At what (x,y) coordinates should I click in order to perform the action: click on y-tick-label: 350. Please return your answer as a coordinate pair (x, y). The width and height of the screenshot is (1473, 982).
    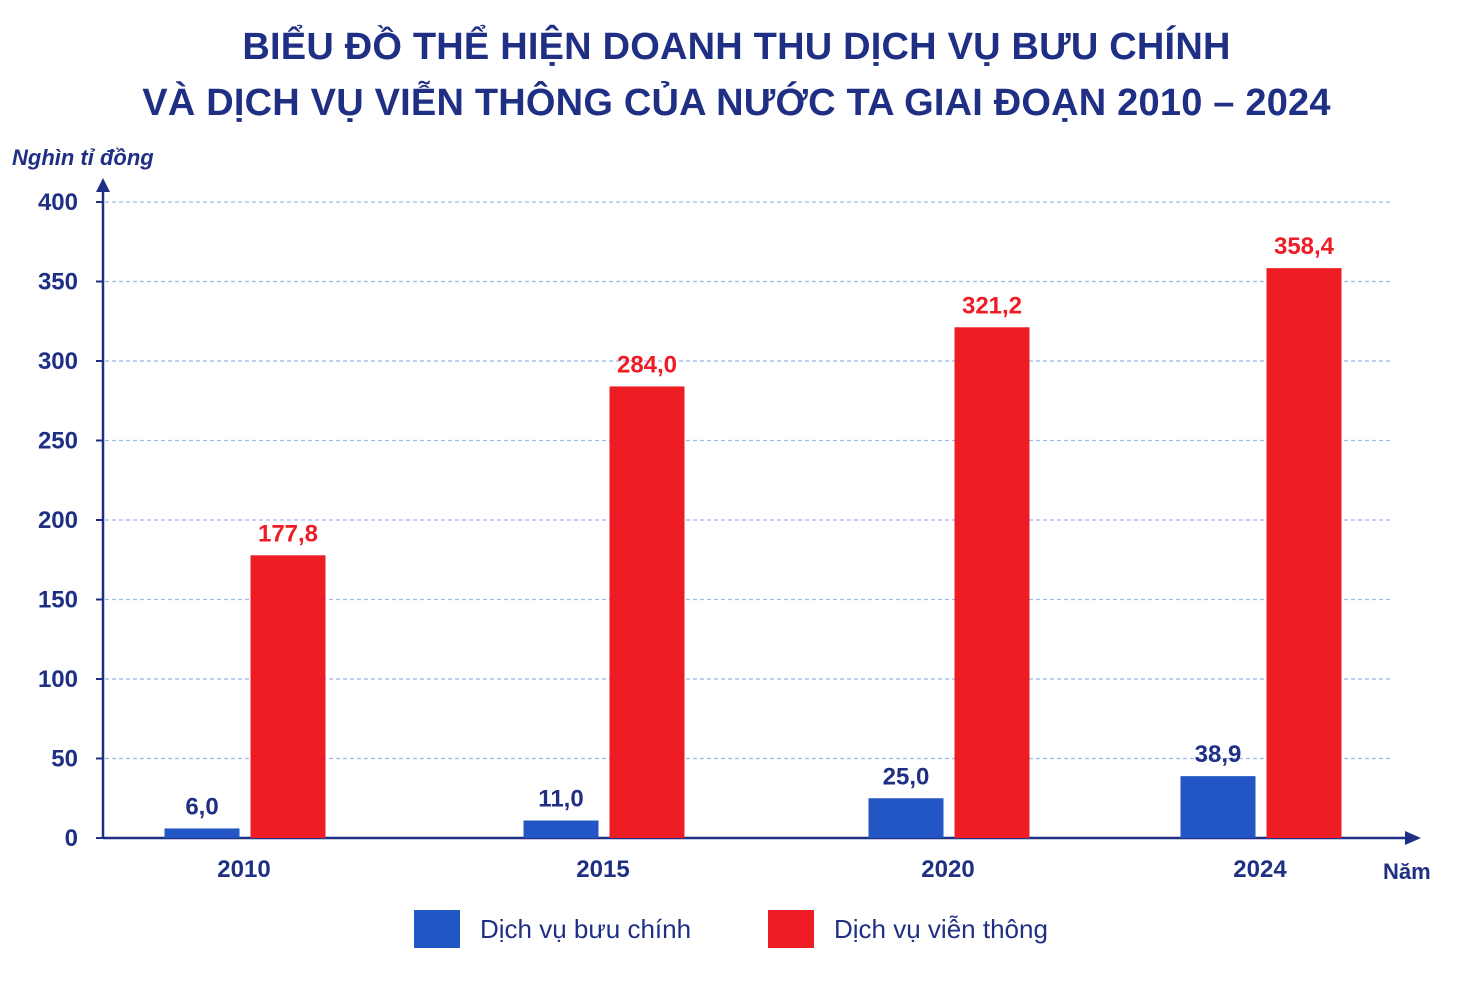
    Looking at the image, I should click on (58, 282).